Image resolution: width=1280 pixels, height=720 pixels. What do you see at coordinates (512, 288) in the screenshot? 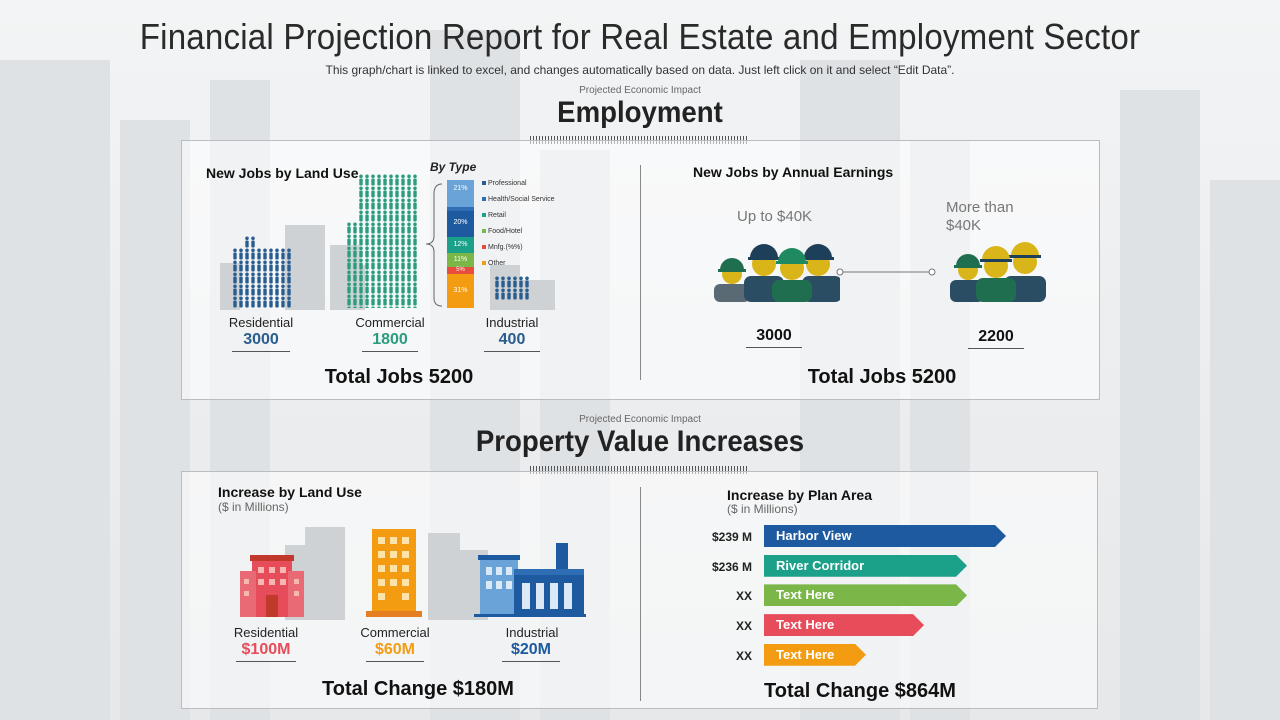
I see `industrial-people-icon` at bounding box center [512, 288].